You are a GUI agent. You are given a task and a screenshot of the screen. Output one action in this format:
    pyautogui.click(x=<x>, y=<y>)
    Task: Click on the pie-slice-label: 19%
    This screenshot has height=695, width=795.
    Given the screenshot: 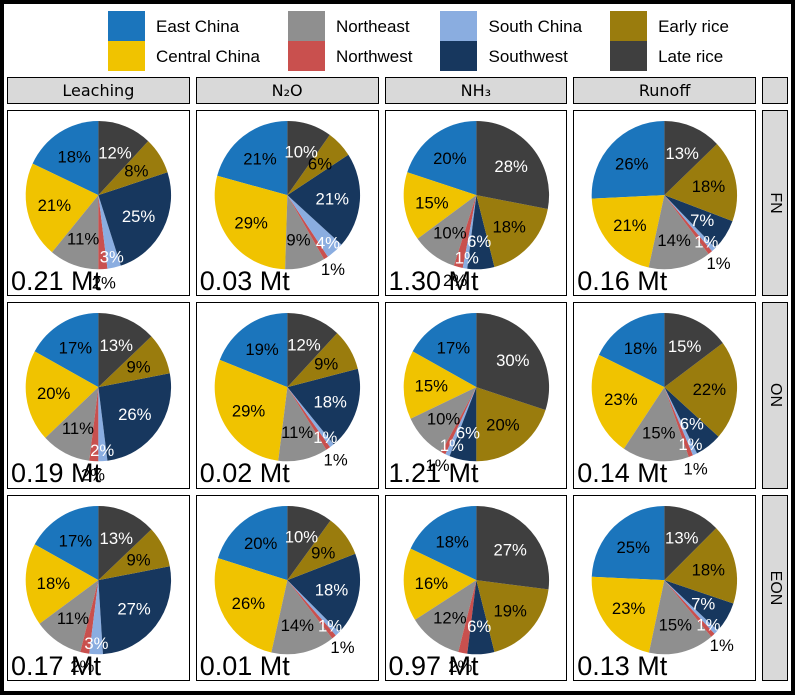 What is the action you would take?
    pyautogui.click(x=509, y=610)
    